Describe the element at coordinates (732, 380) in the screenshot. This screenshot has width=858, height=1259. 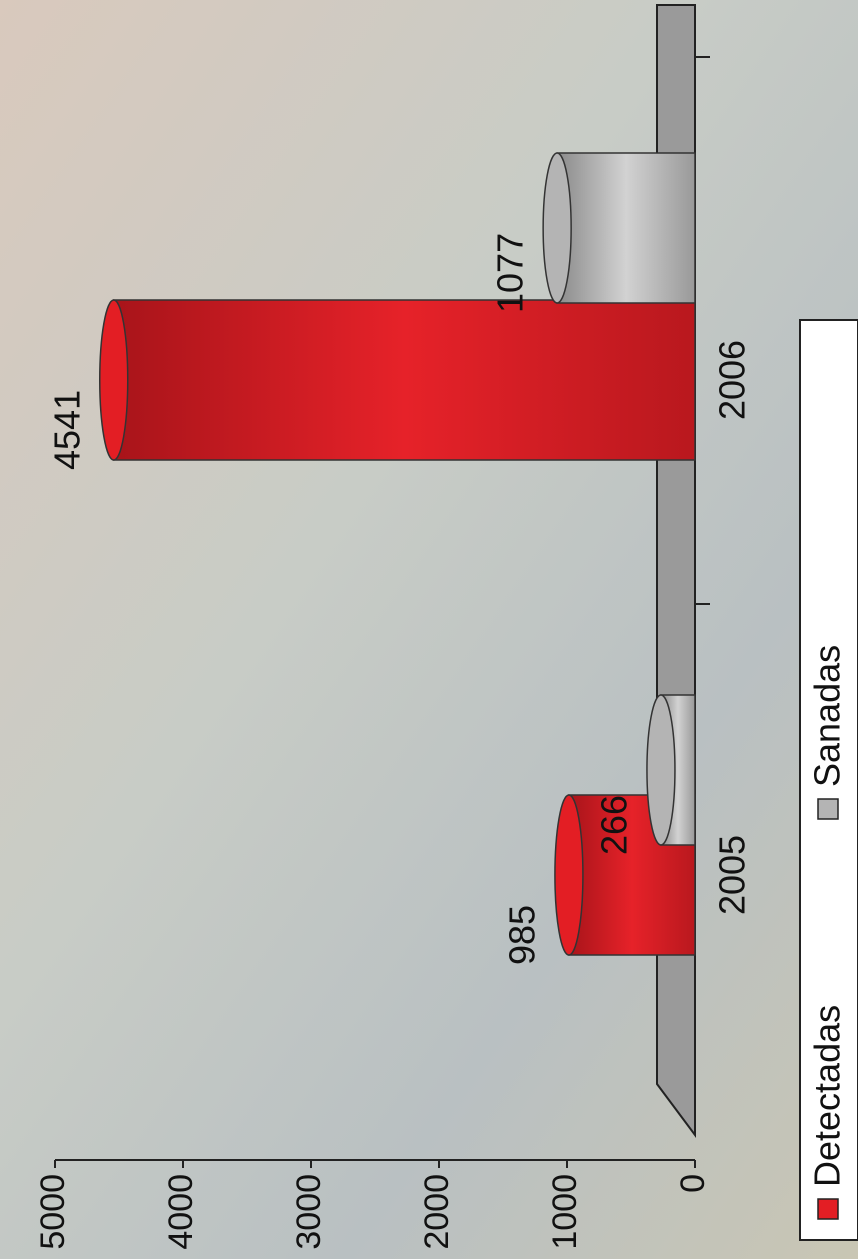
I see `x-tick-label: 2006` at that location.